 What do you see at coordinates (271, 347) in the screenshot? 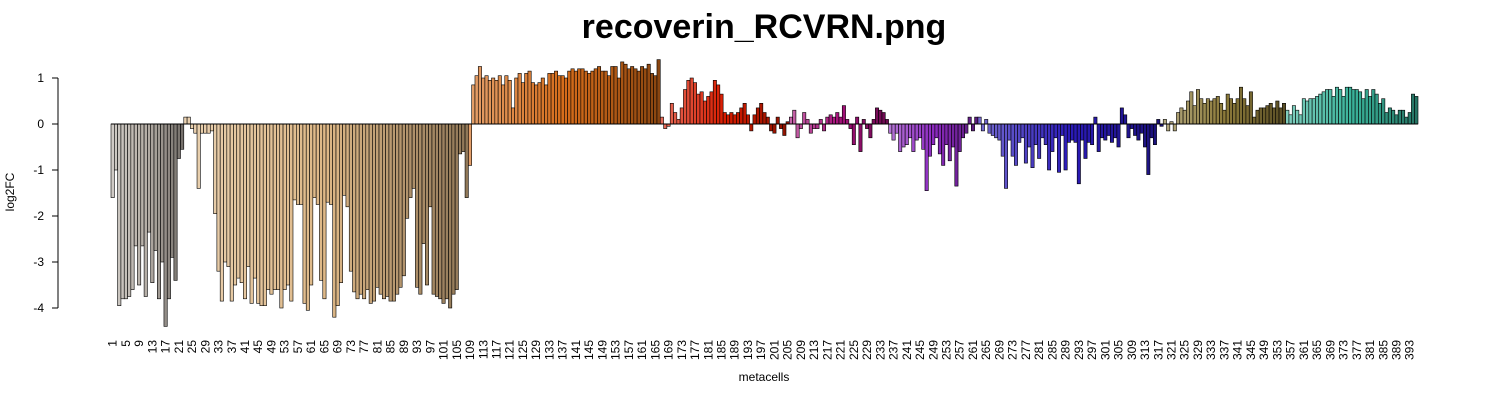
I see `x-tick-label: 49` at bounding box center [271, 347].